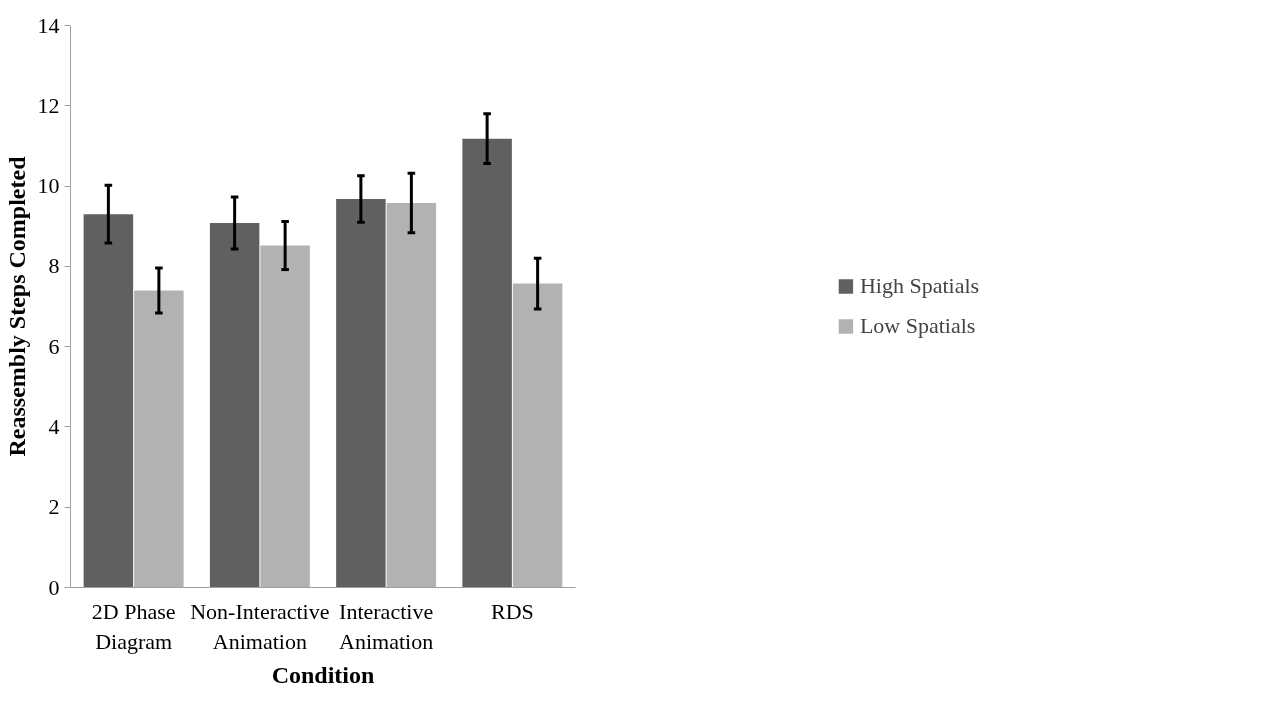  What do you see at coordinates (54, 587) in the screenshot?
I see `y-tick-label: 0` at bounding box center [54, 587].